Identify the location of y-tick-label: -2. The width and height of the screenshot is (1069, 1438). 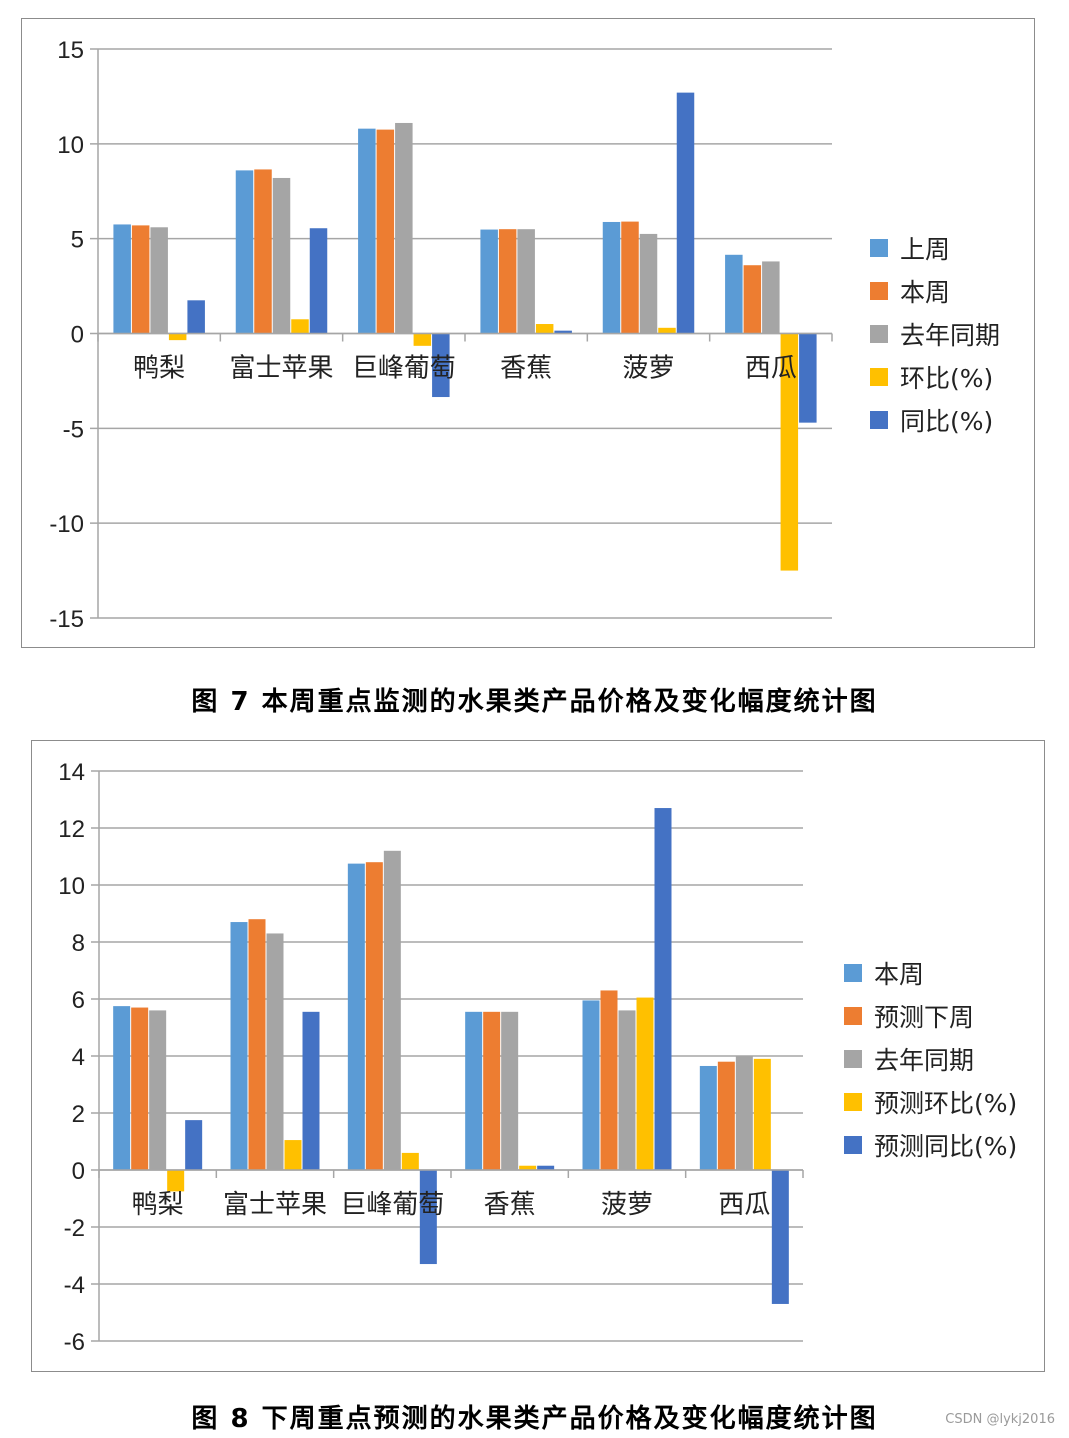
(74, 1228).